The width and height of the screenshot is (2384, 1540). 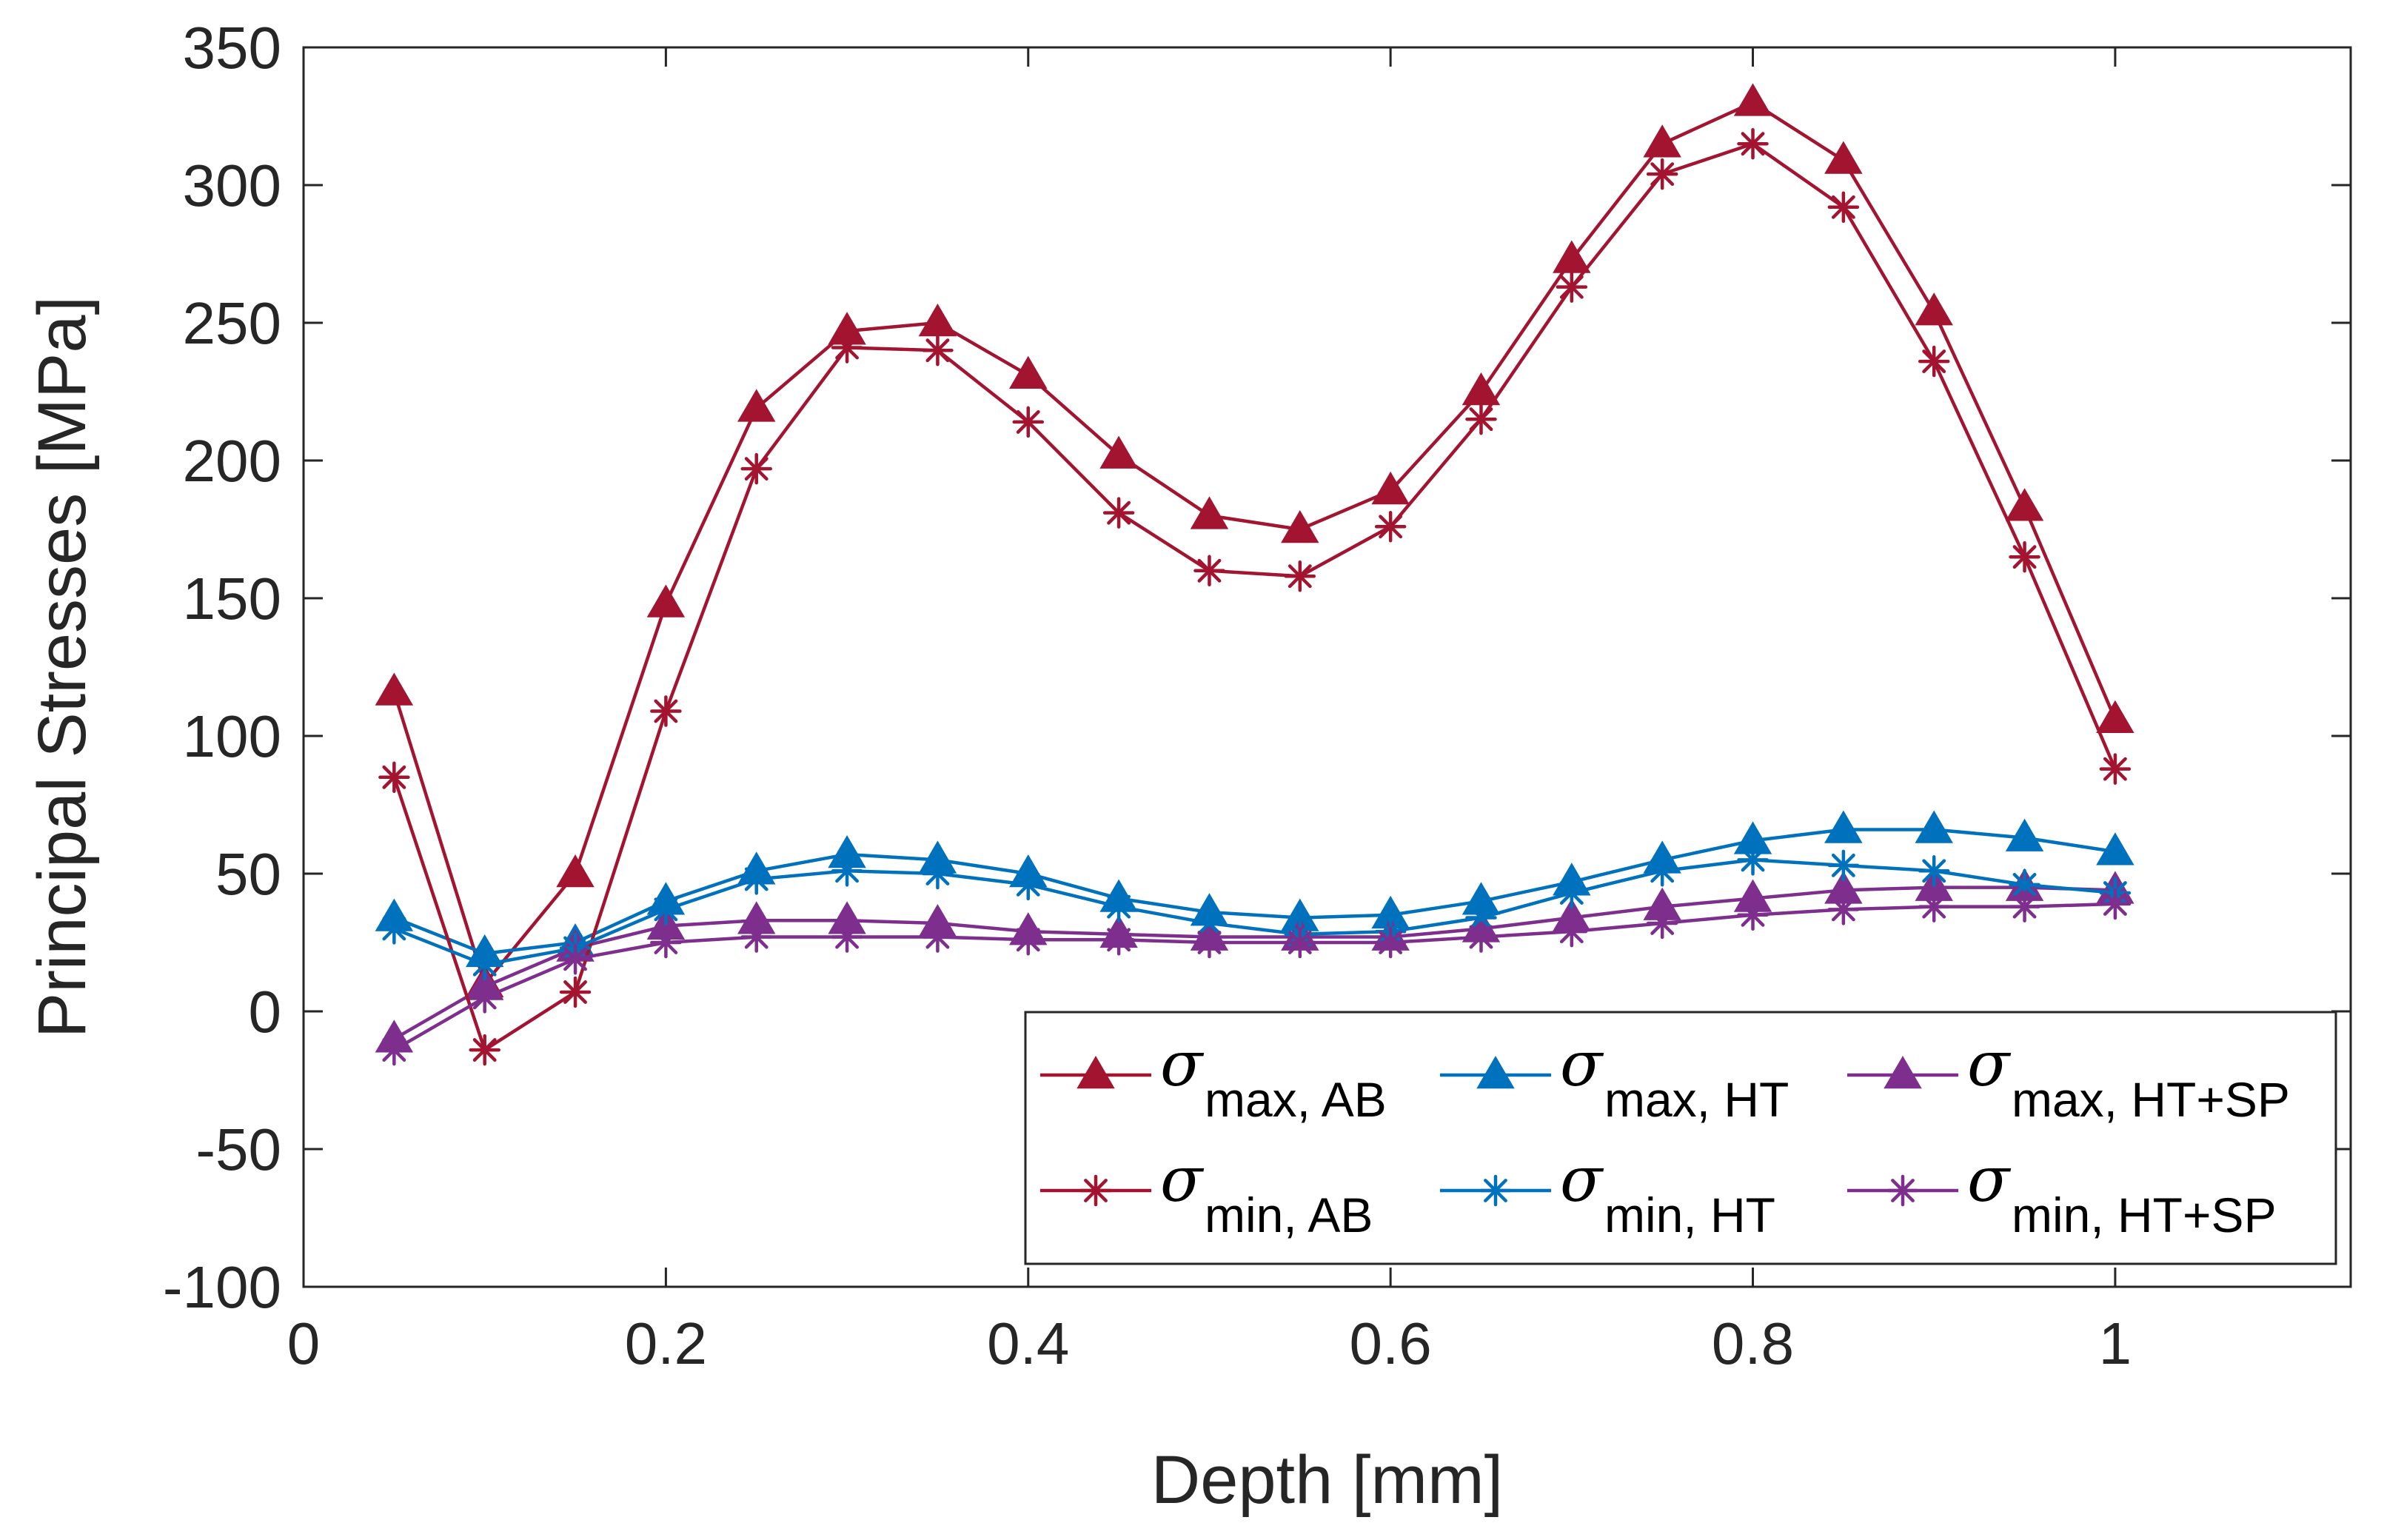 What do you see at coordinates (1289, 1215) in the screenshot?
I see `legend-label: min, AB` at bounding box center [1289, 1215].